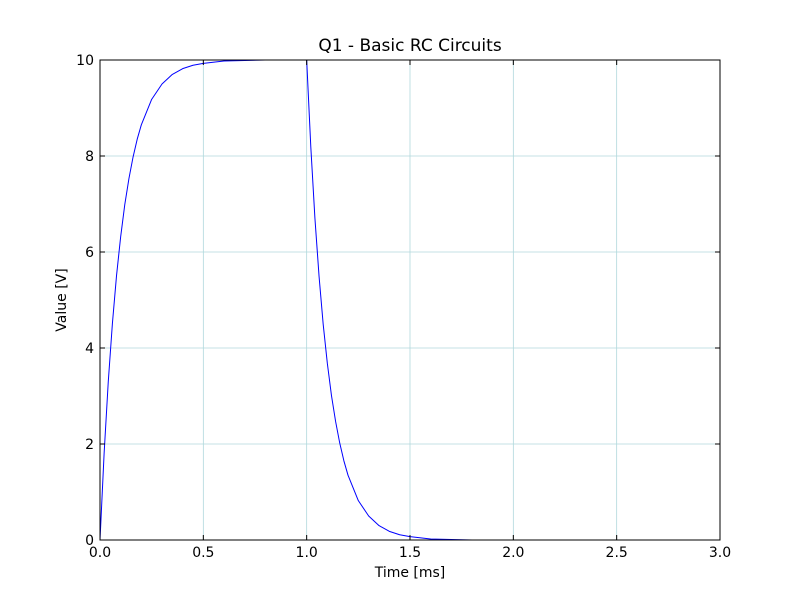 The height and width of the screenshot is (604, 800). What do you see at coordinates (410, 573) in the screenshot?
I see `x-axis-label: Time [ms]` at bounding box center [410, 573].